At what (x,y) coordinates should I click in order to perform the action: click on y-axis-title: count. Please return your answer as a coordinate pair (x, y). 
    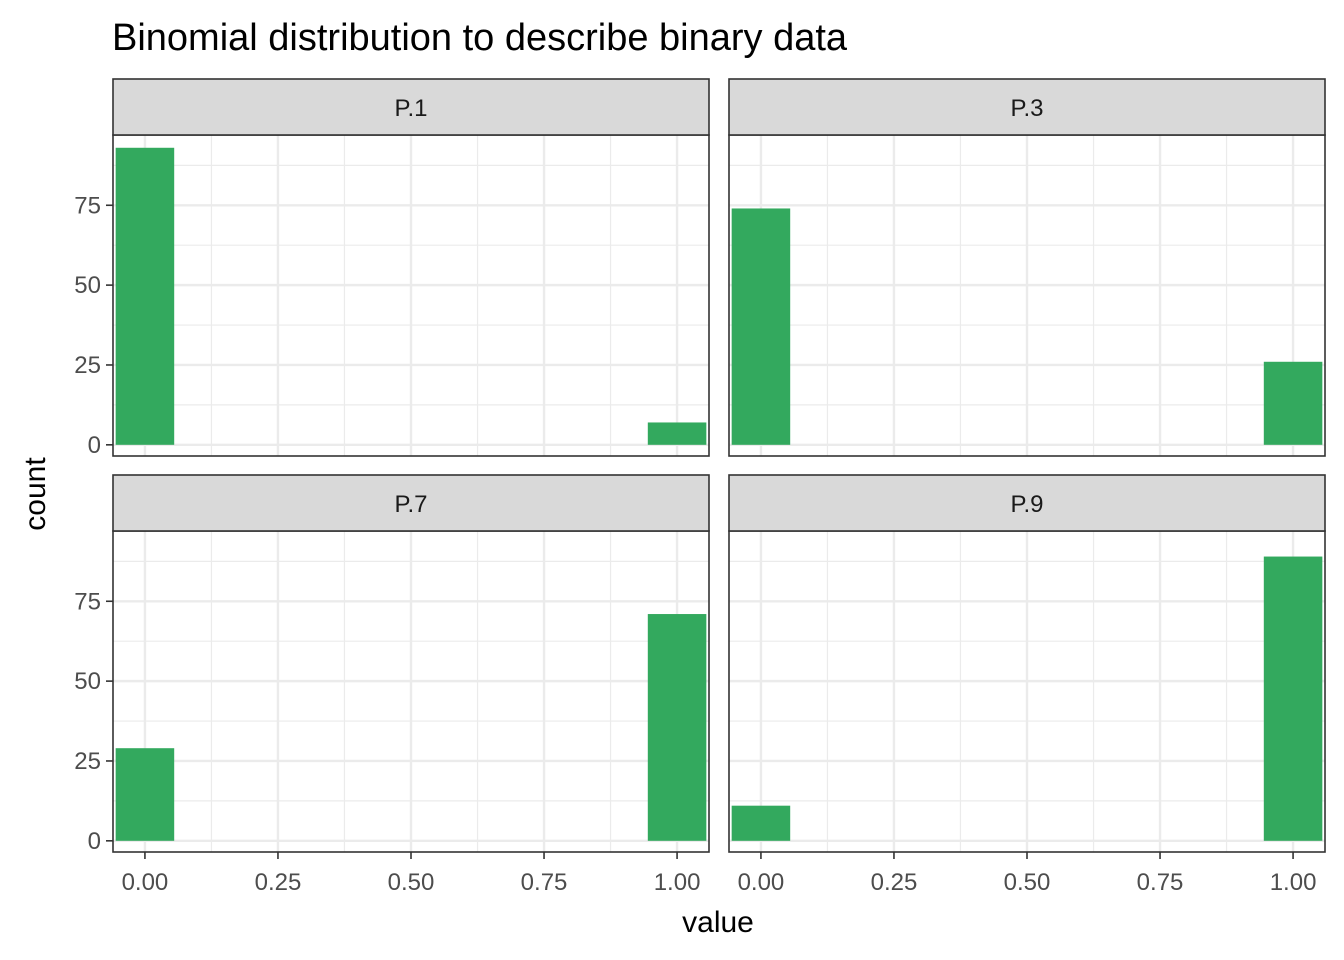
    Looking at the image, I should click on (35, 494).